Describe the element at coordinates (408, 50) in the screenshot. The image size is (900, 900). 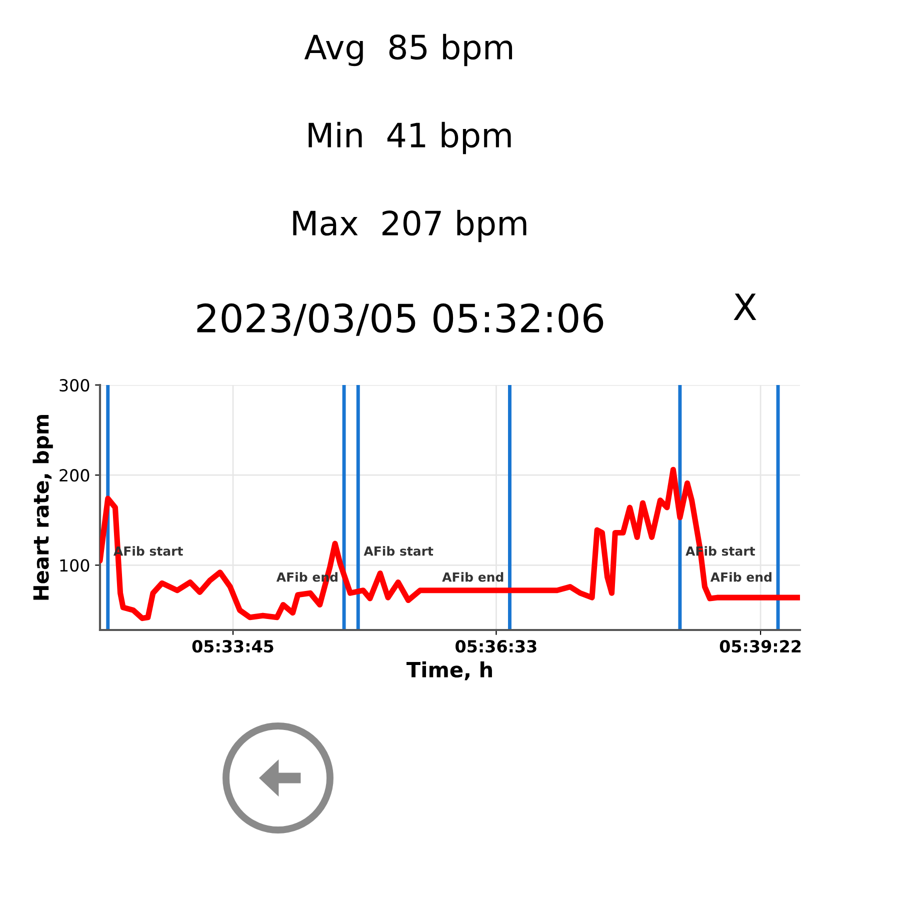
I see `text: Avg 85 bpm` at that location.